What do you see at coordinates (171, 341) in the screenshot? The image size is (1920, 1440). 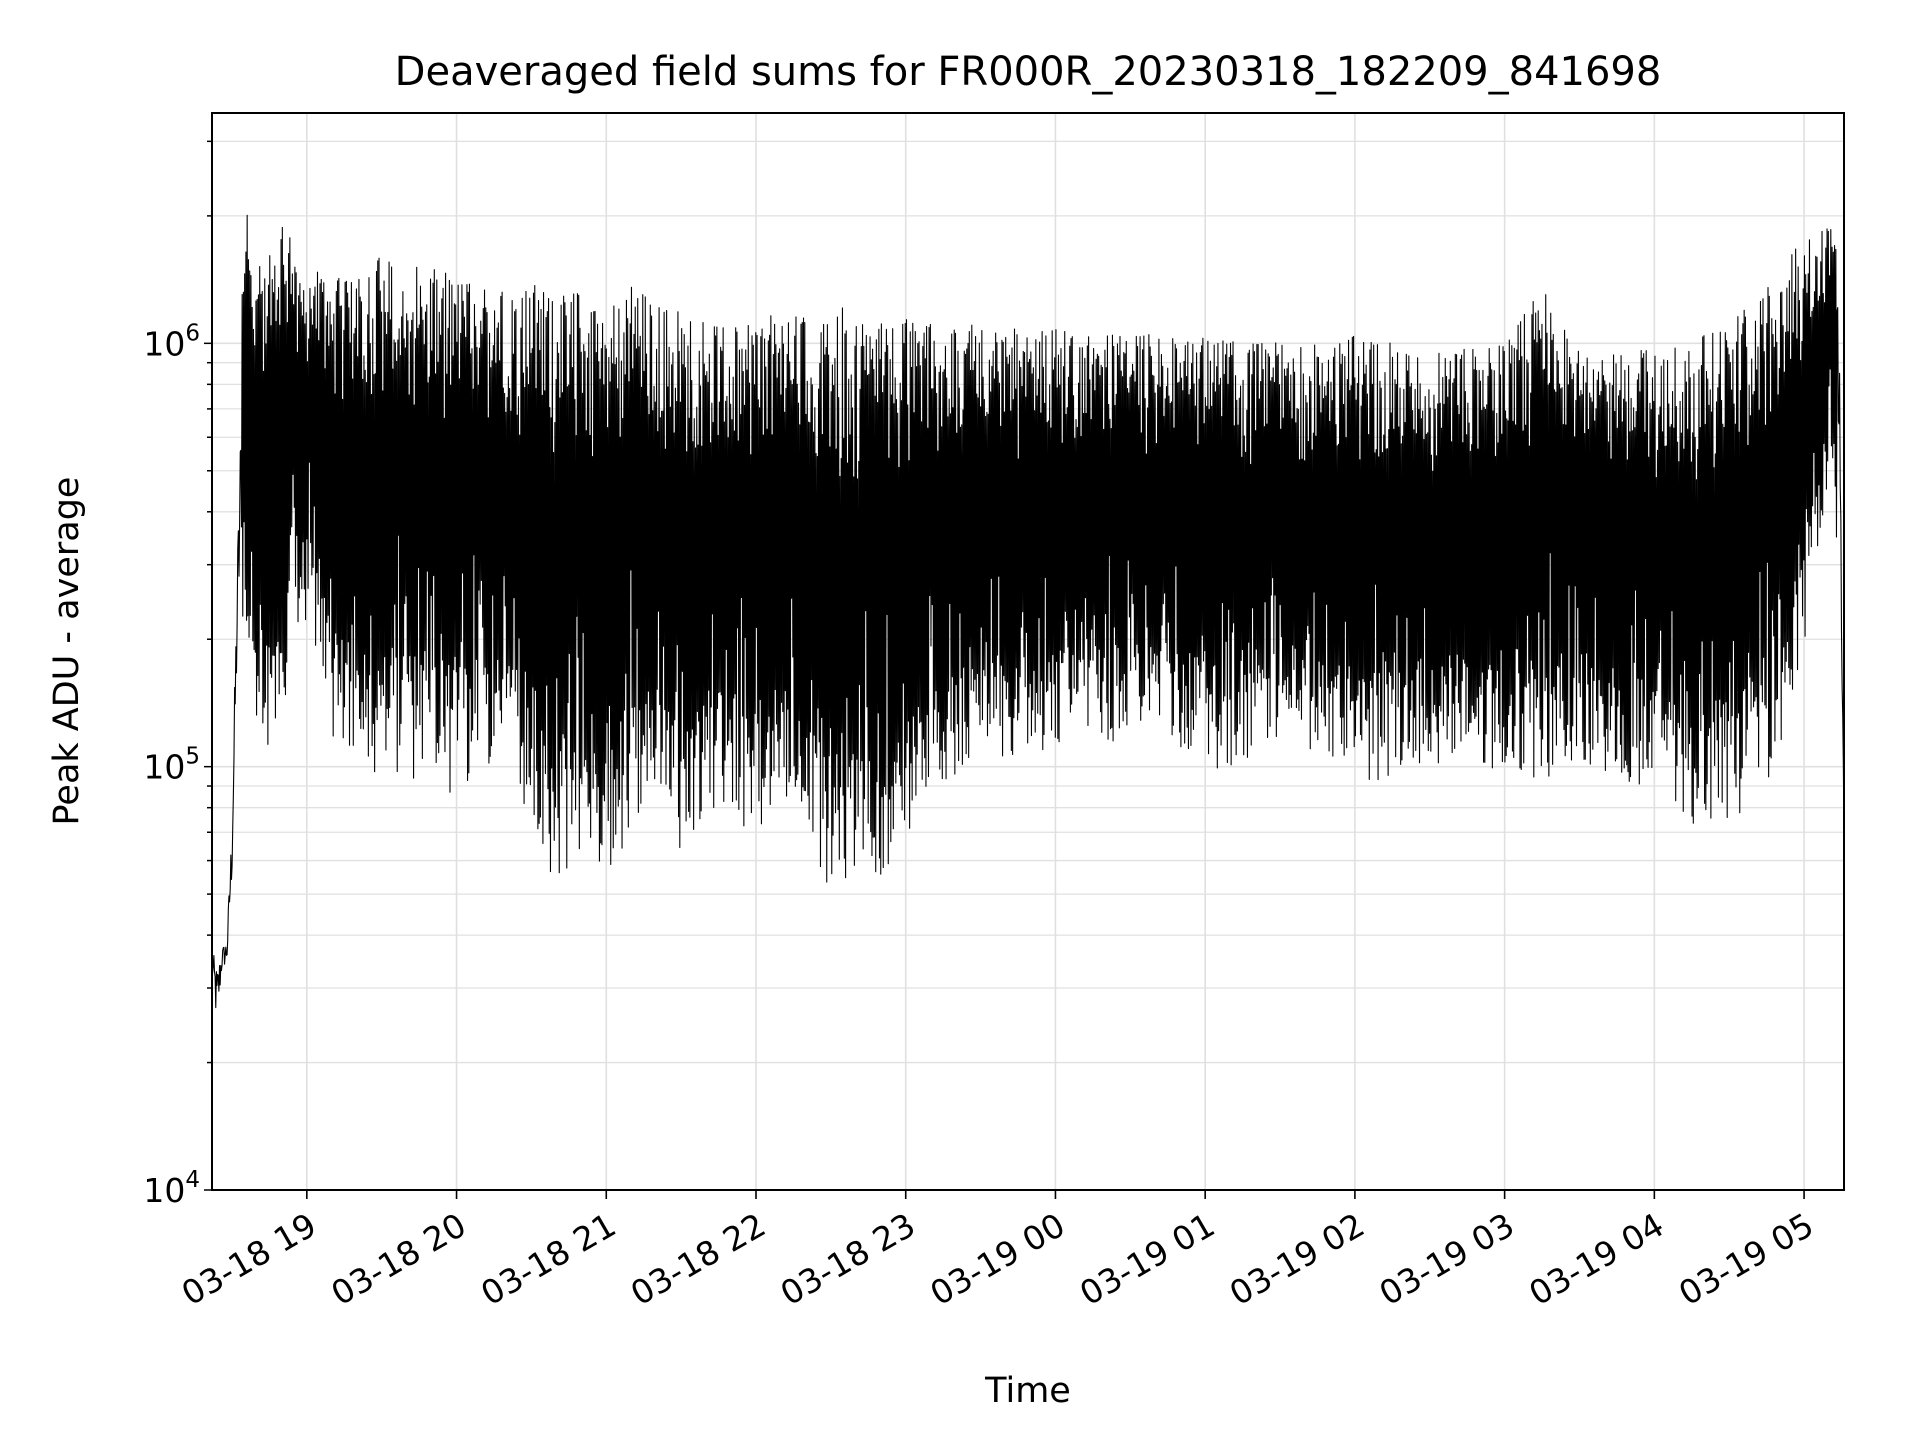 I see `y-tick-label: 106` at bounding box center [171, 341].